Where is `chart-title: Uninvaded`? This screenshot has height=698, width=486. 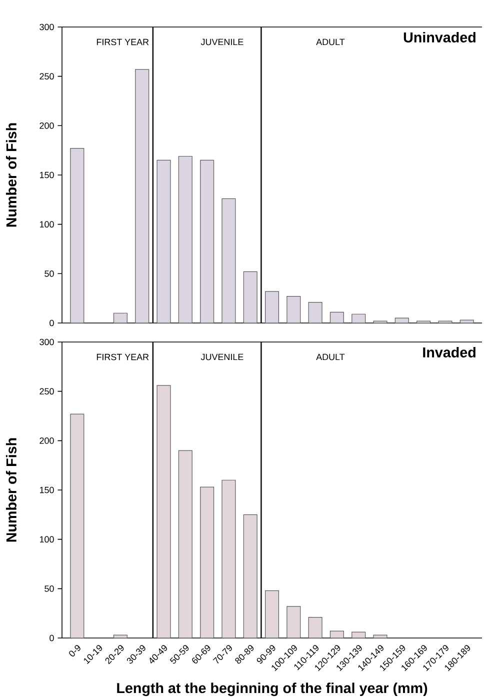
chart-title: Uninvaded is located at coordinates (440, 37).